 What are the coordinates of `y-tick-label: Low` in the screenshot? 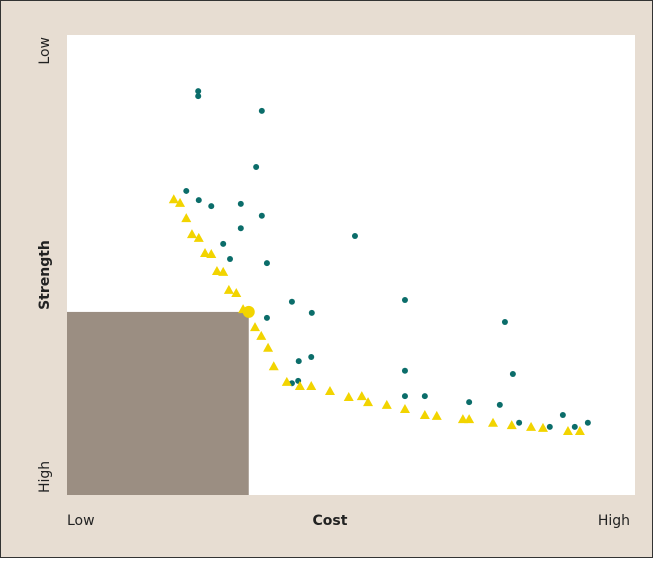 It's located at (45, 51).